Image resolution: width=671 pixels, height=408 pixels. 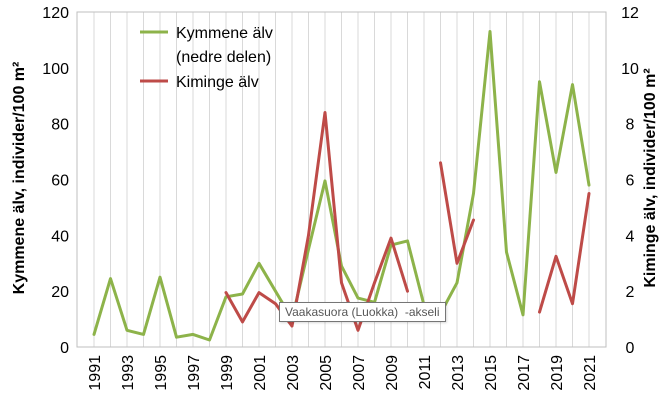 What do you see at coordinates (223, 57) in the screenshot?
I see `legend-label-kymmene-sub: (nedre delen)` at bounding box center [223, 57].